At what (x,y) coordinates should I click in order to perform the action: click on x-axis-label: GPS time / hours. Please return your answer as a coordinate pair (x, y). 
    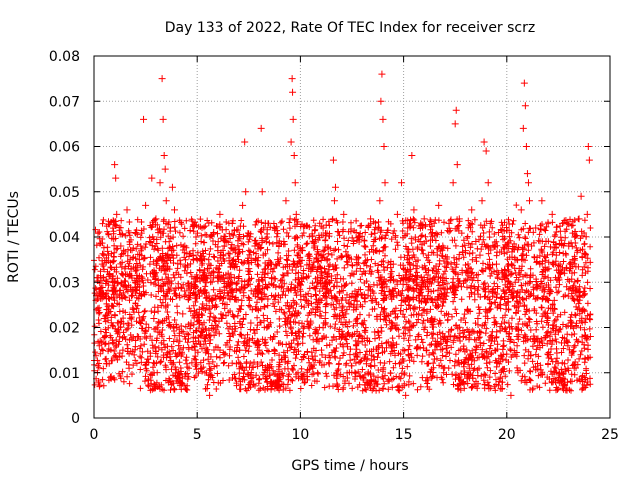
    Looking at the image, I should click on (349, 466).